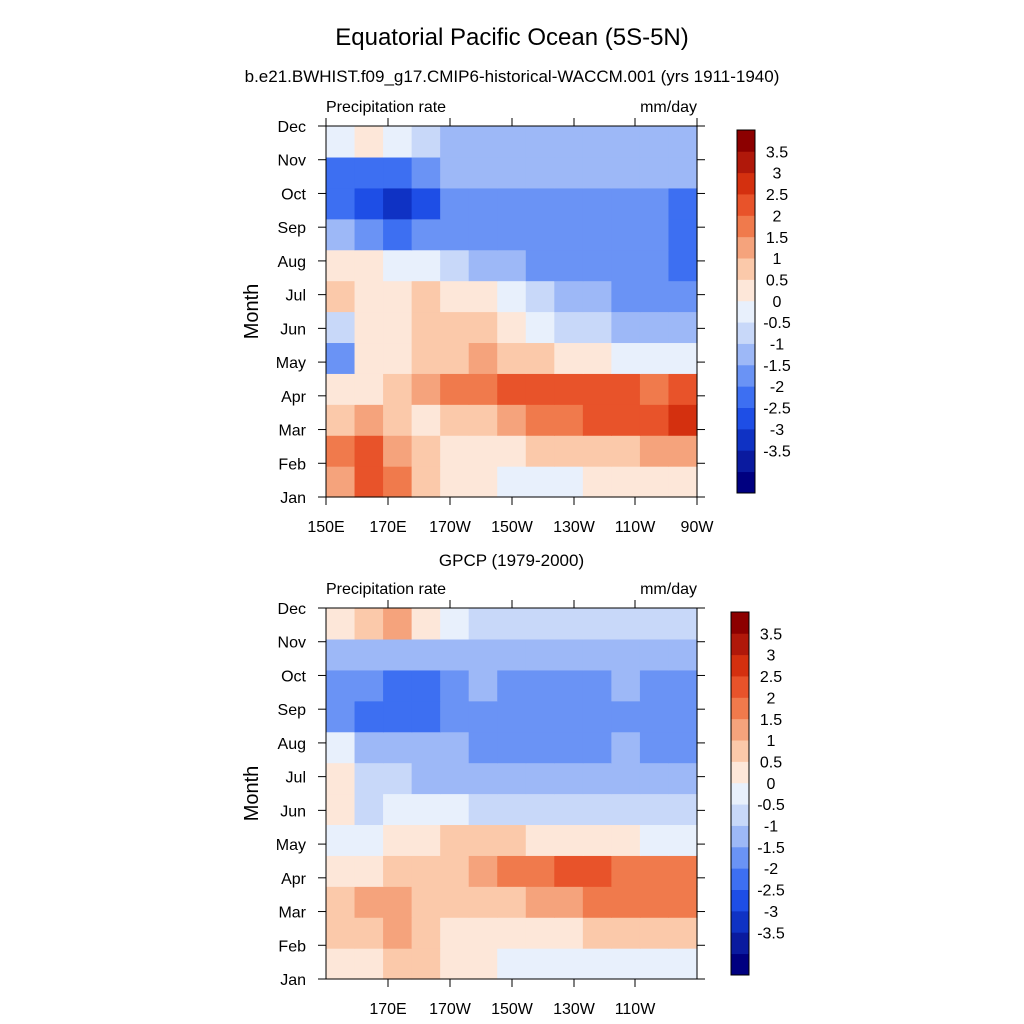 The height and width of the screenshot is (1024, 1024). Describe the element at coordinates (252, 794) in the screenshot. I see `y-axis-label: Month` at that location.